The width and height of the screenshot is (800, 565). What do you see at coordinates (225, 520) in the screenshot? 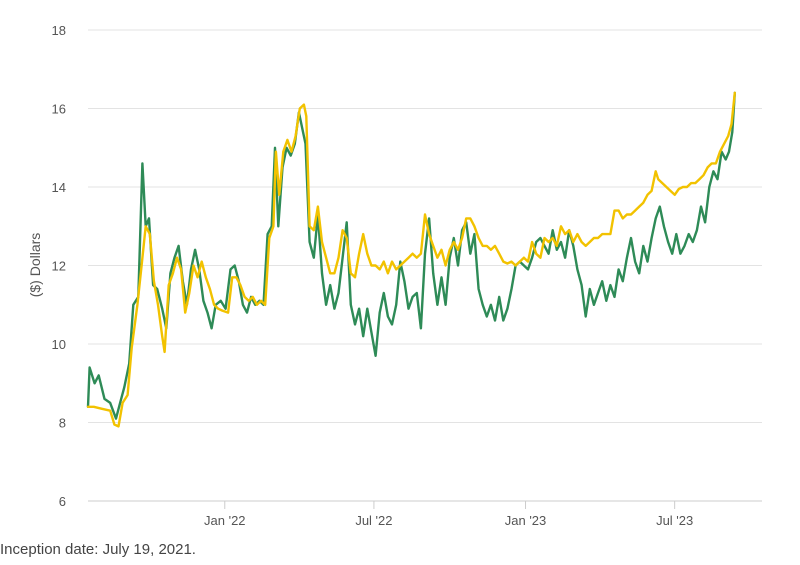
I see `x-tick-label: Jan '22` at bounding box center [225, 520].